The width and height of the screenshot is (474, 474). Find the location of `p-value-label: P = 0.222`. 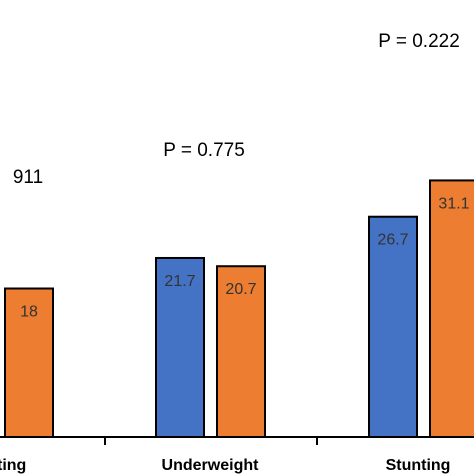

p-value-label: P = 0.222 is located at coordinates (419, 41).